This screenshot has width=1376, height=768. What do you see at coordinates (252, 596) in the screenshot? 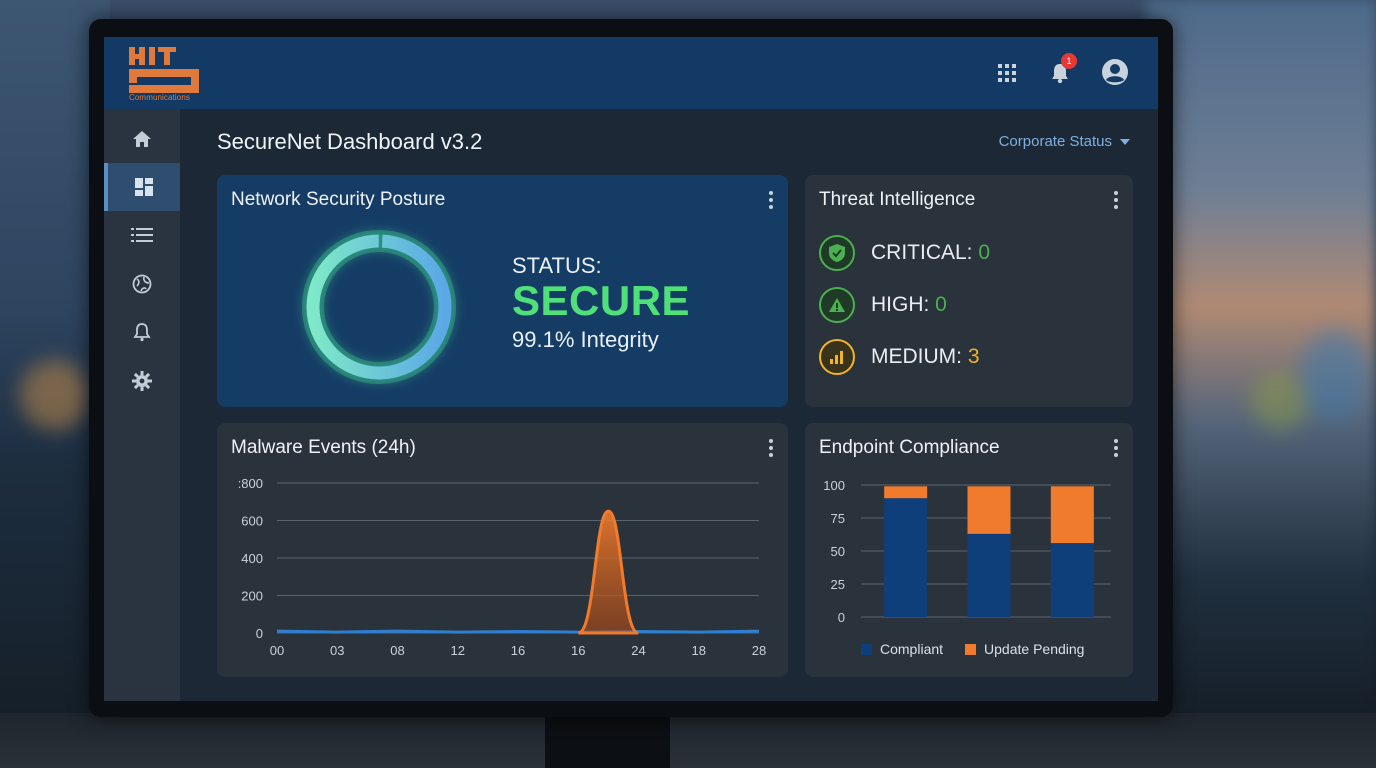
I see `y-tick-label: 200` at bounding box center [252, 596].